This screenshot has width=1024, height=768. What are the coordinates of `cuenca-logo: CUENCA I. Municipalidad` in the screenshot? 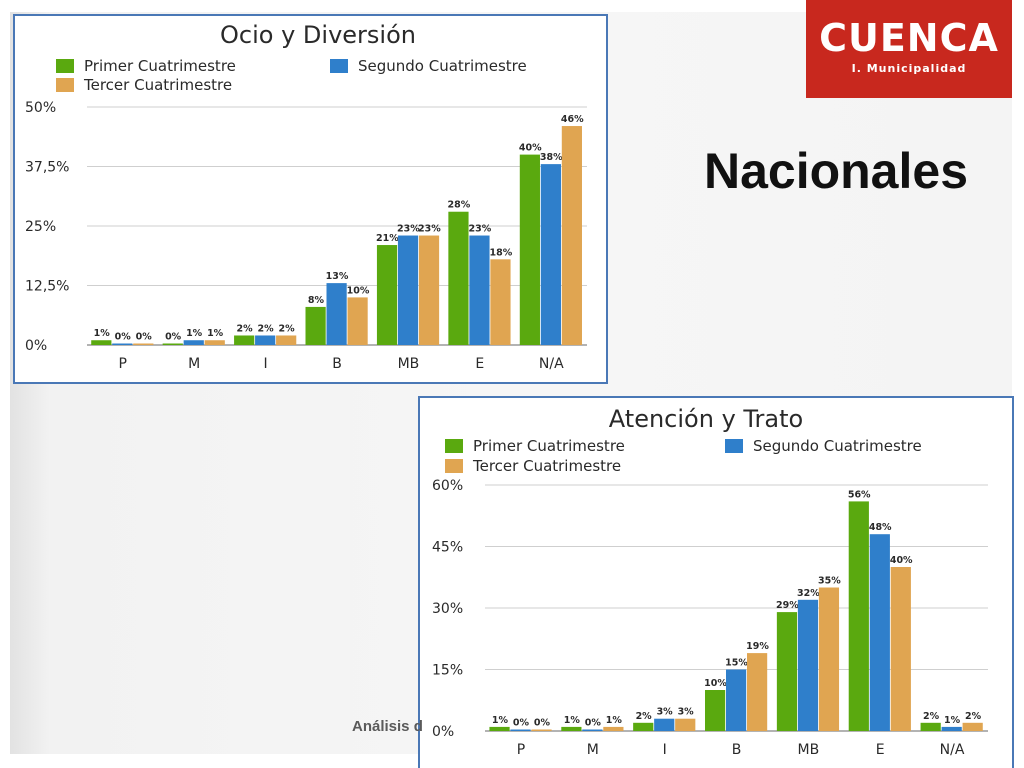 It's located at (909, 49).